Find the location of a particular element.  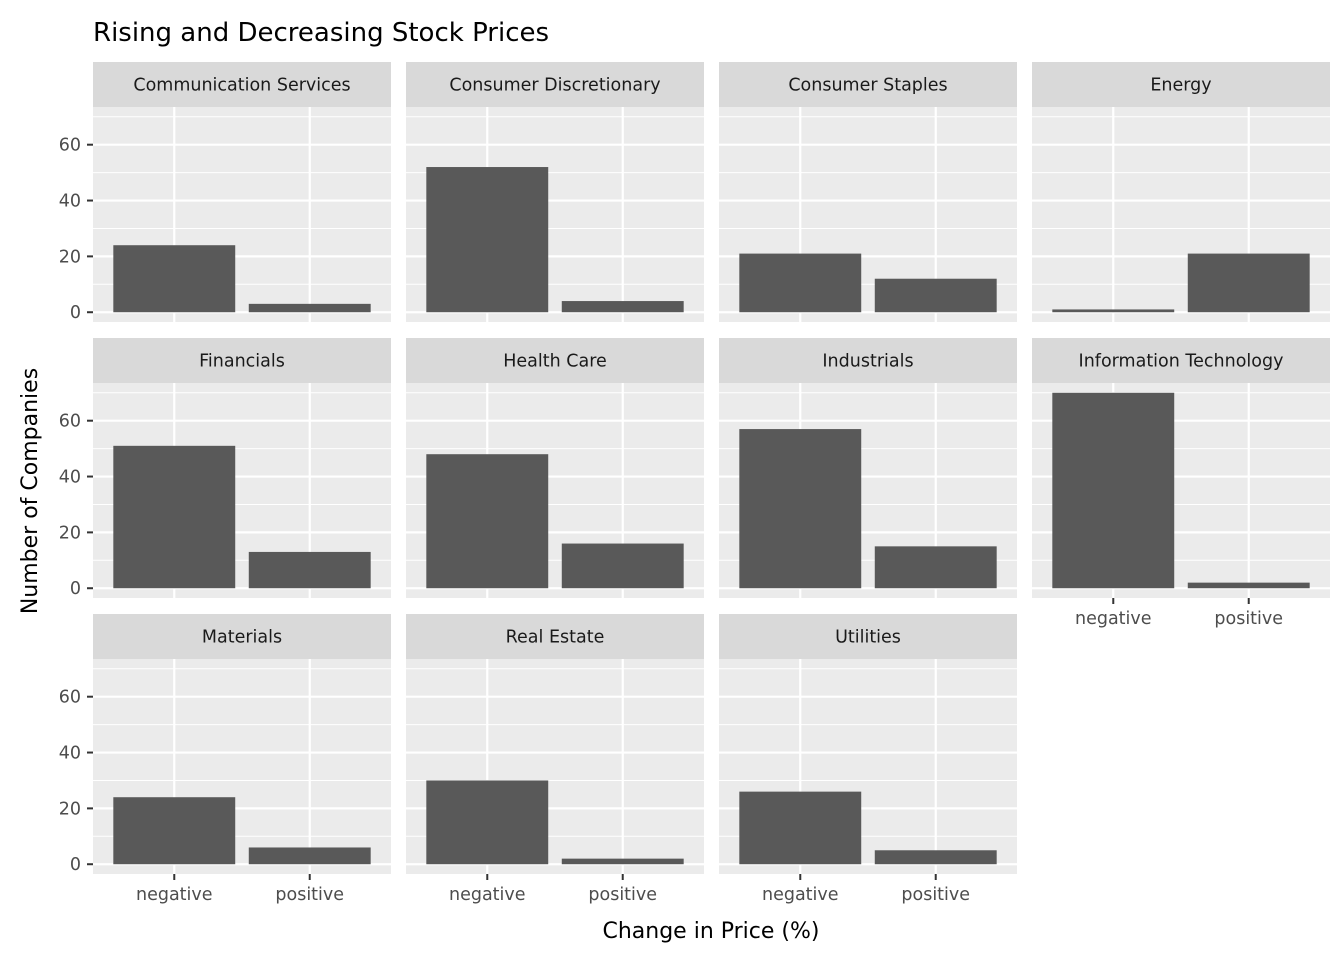

facet-panel: Communication Services 0 20 40 60 is located at coordinates (225, 192).